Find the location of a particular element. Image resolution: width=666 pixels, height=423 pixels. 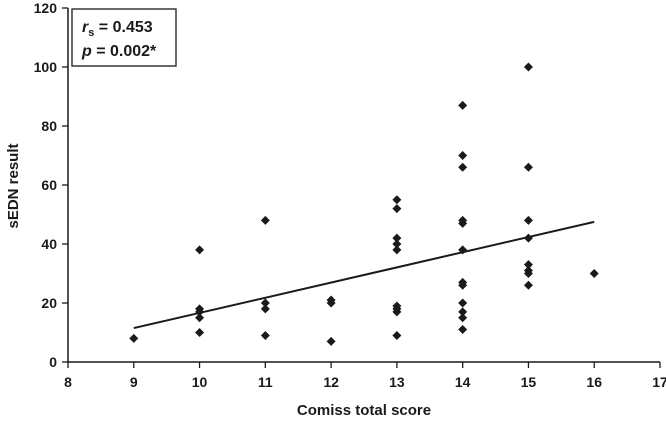

r-statistic-text: rs = 0.453 is located at coordinates (117, 29).